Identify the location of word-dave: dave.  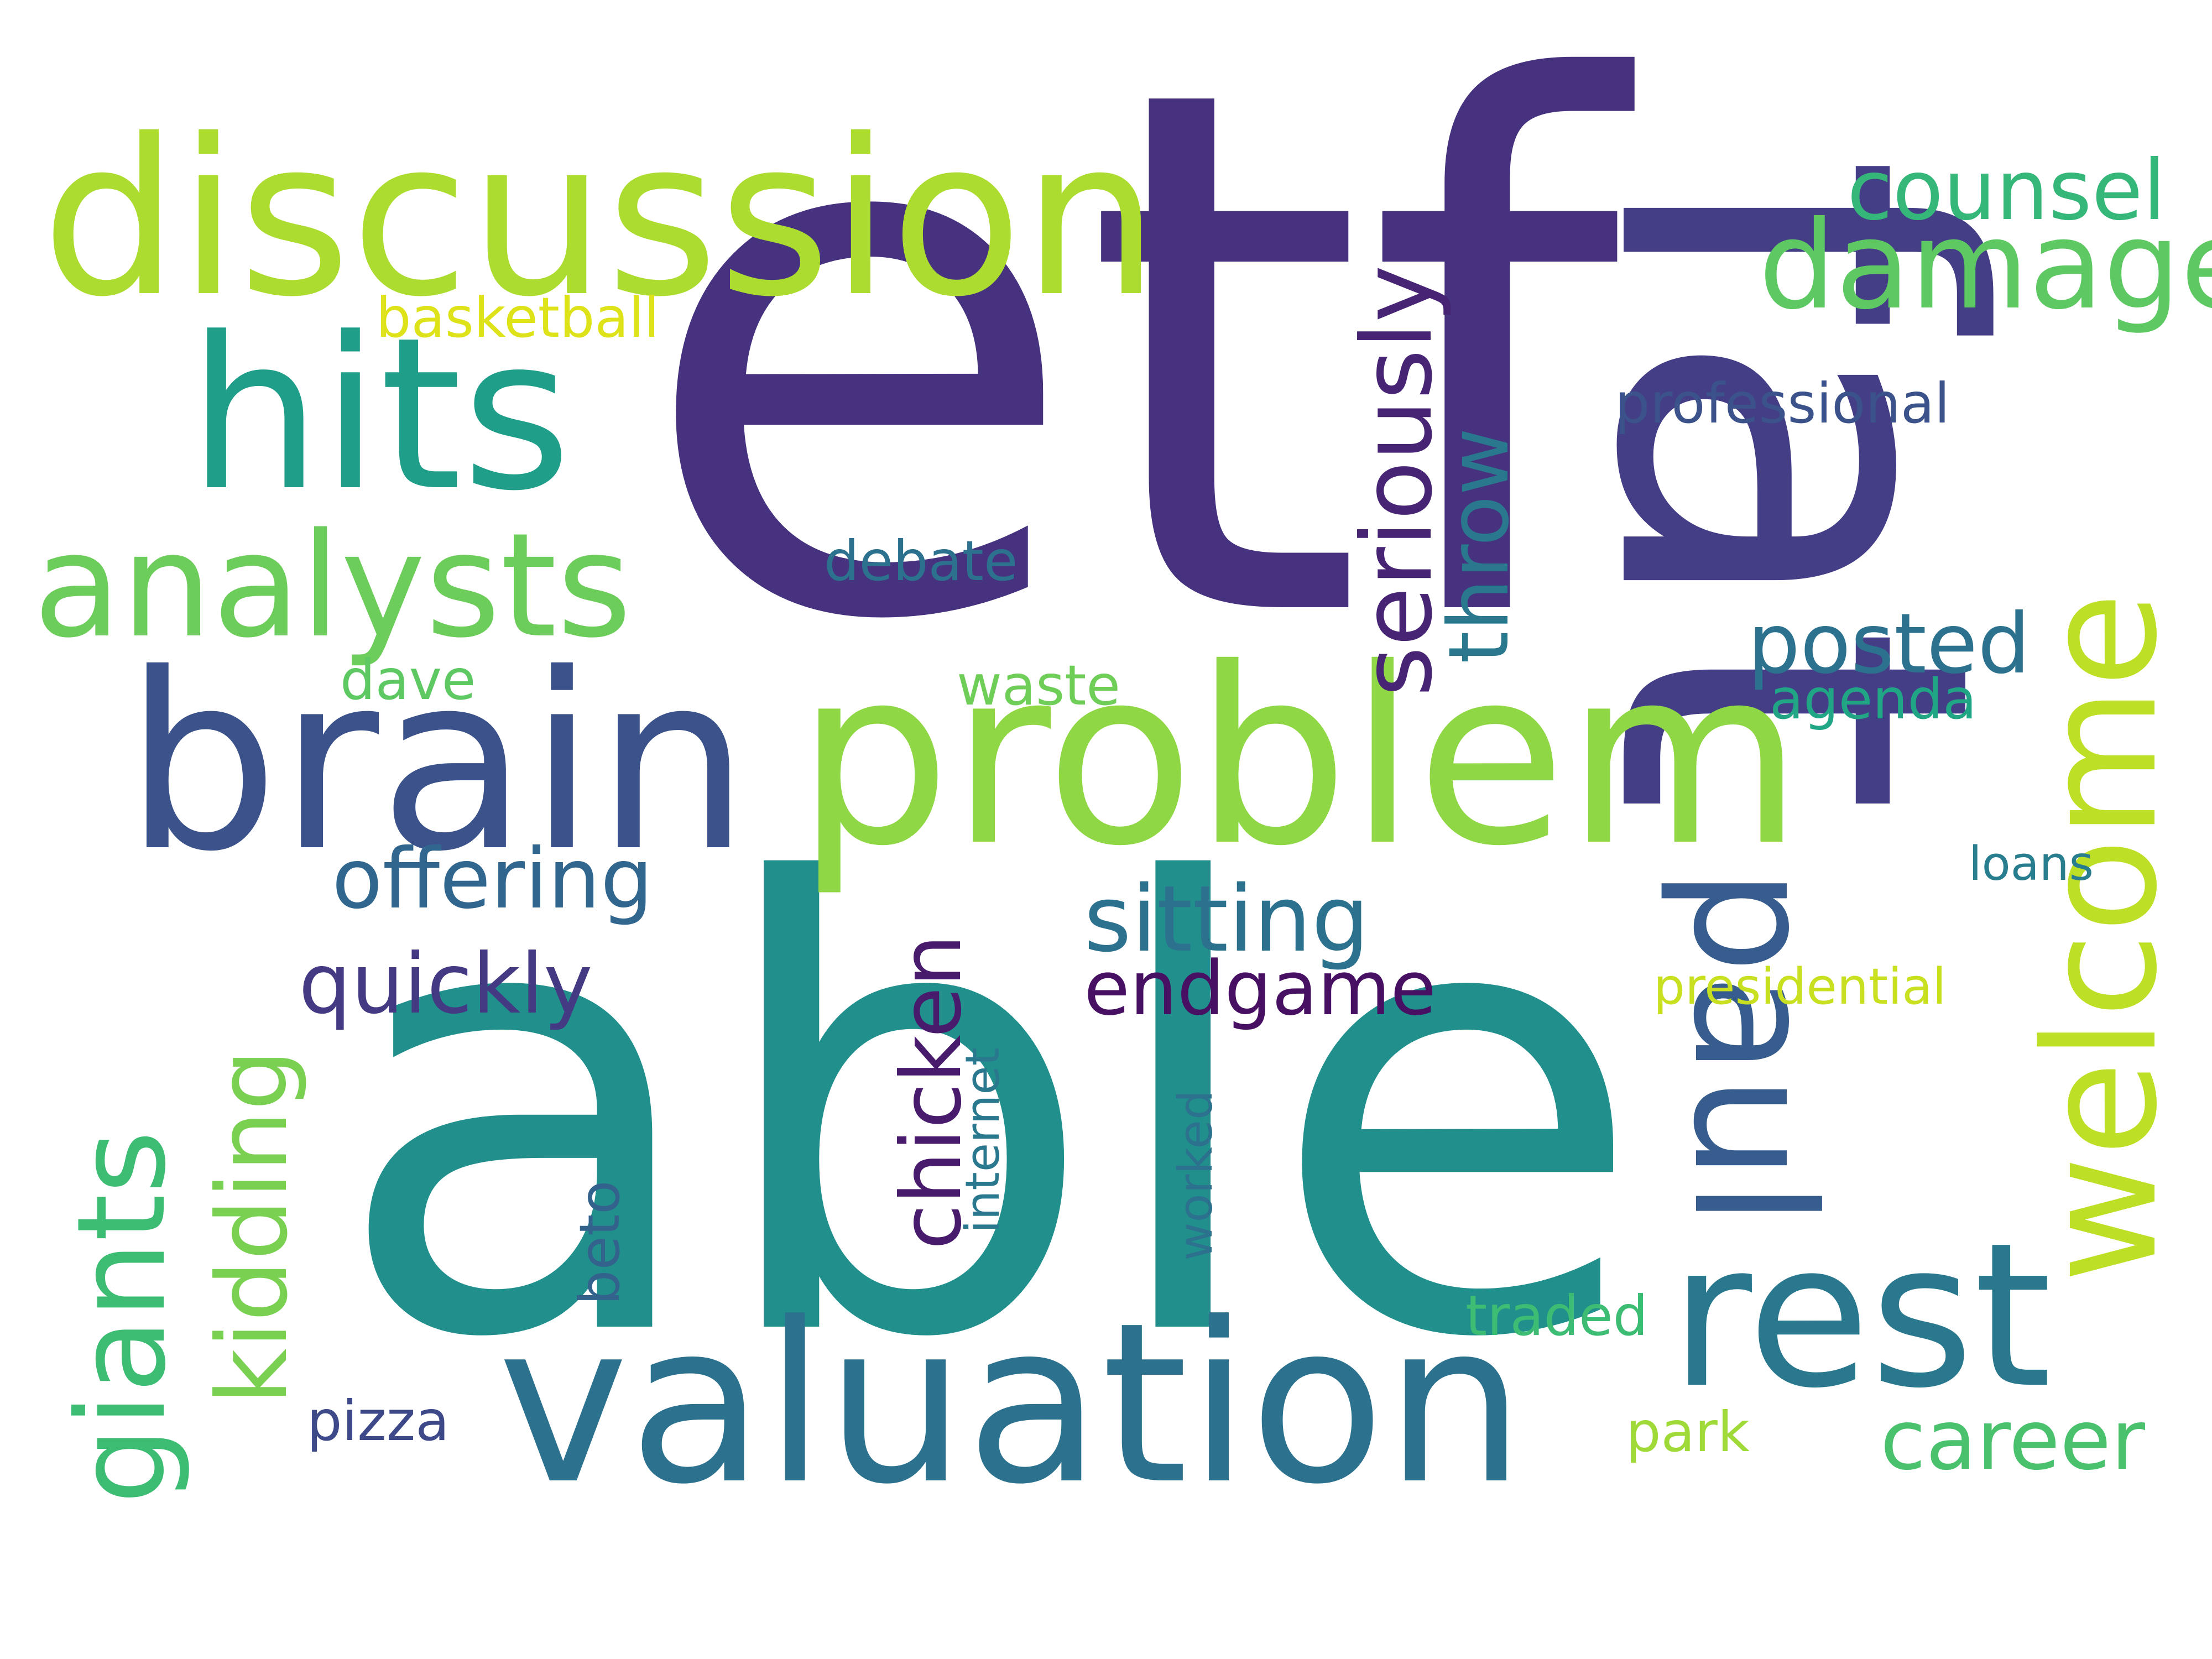
(408, 680).